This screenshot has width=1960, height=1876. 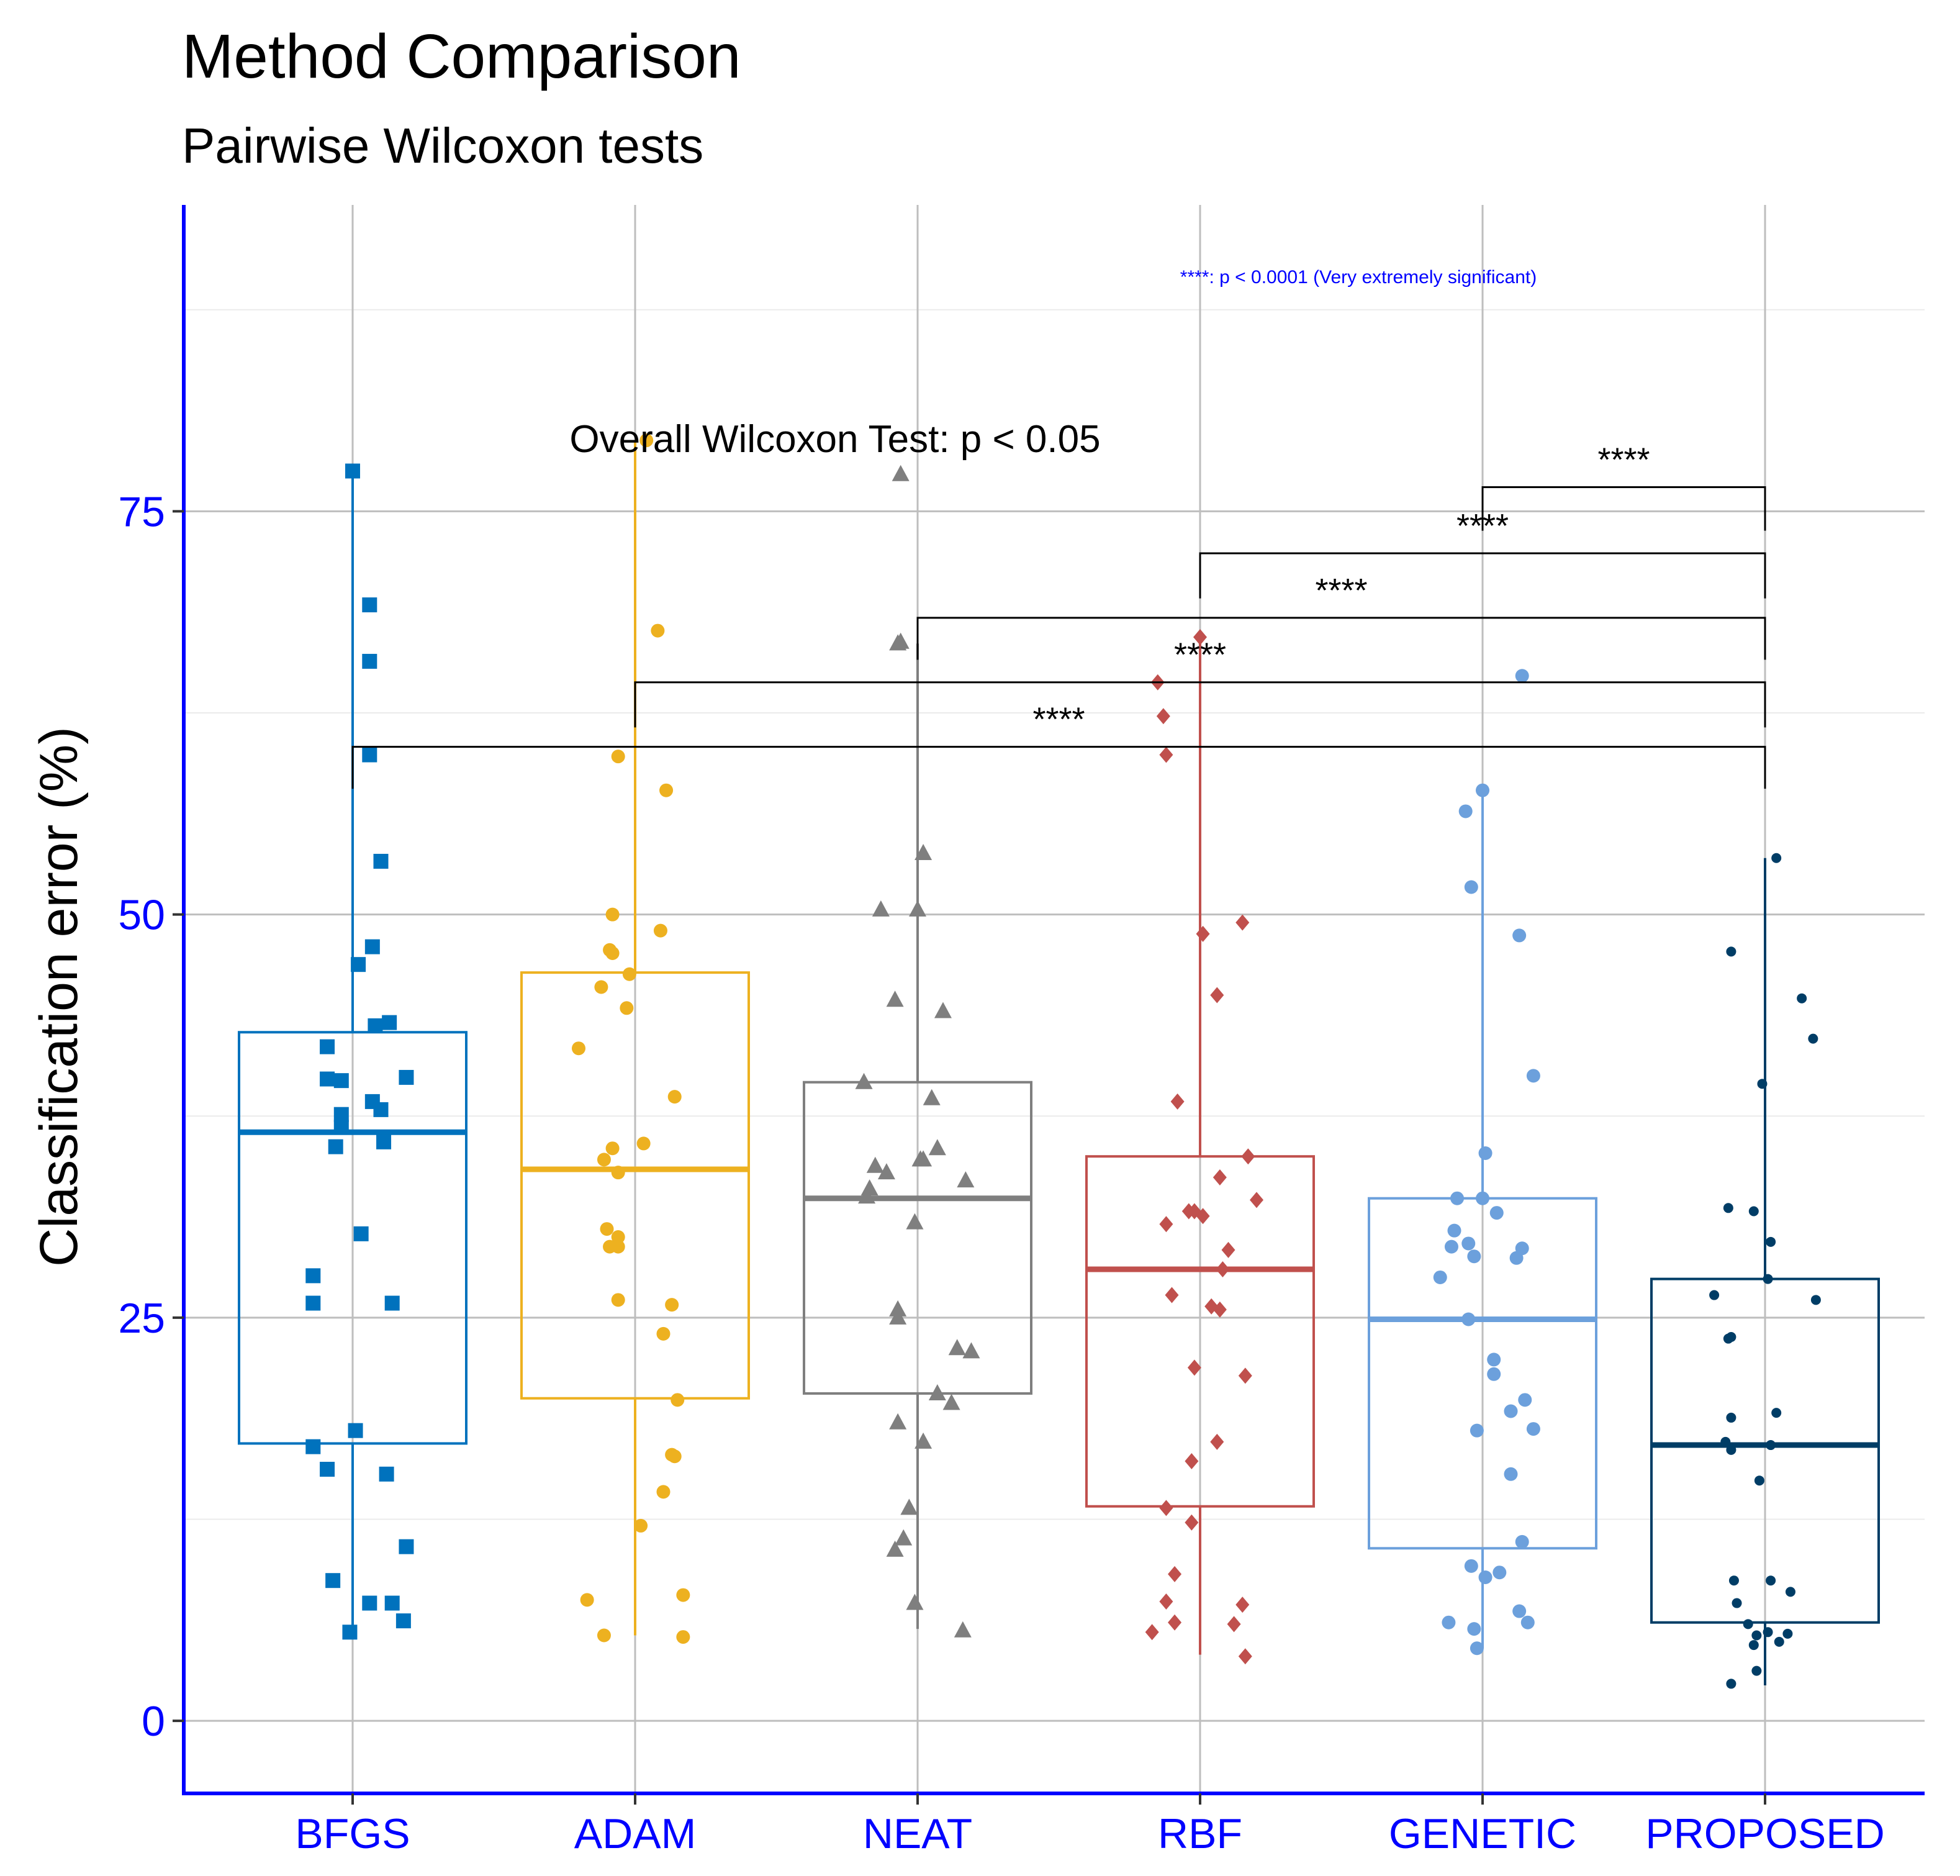 What do you see at coordinates (353, 1238) in the screenshot?
I see `box-rect` at bounding box center [353, 1238].